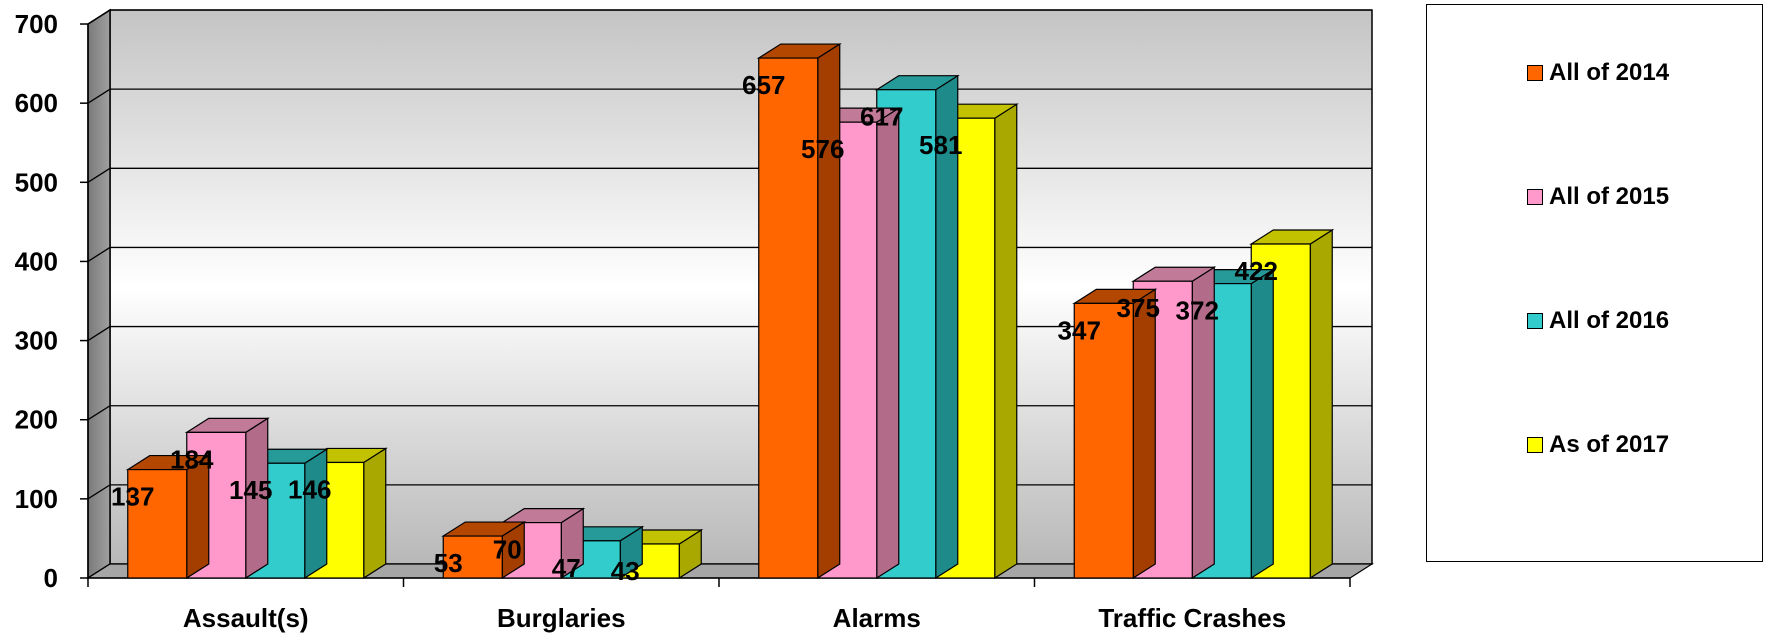  What do you see at coordinates (940, 145) in the screenshot?
I see `data-label: 581` at bounding box center [940, 145].